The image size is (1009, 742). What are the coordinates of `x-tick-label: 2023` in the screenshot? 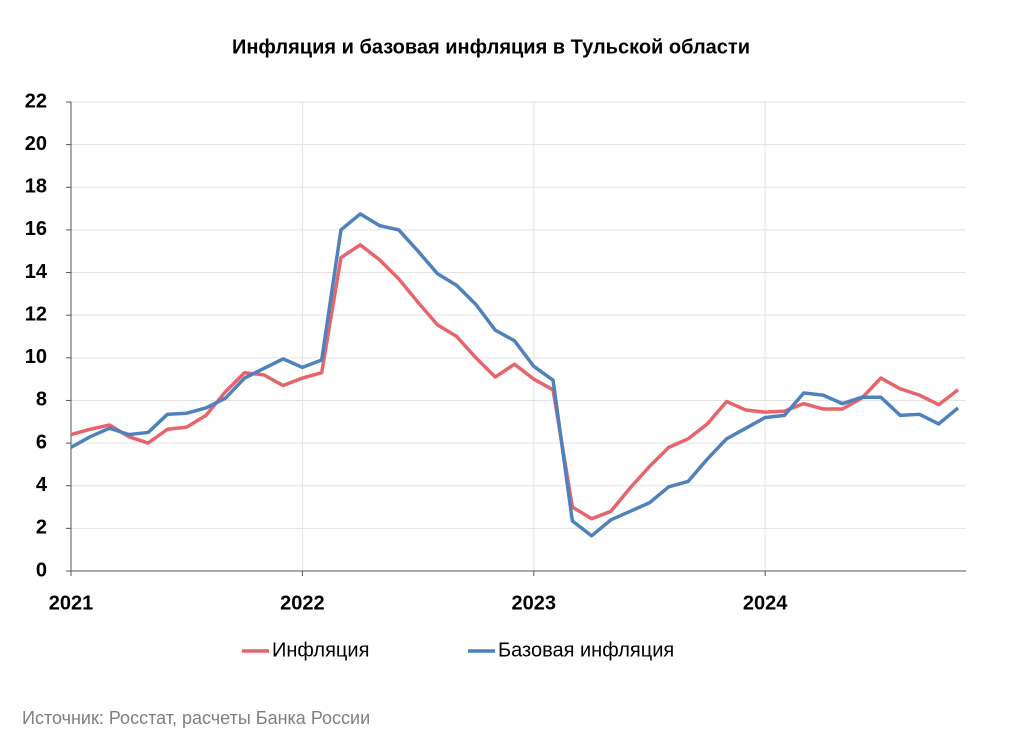 It's located at (534, 603).